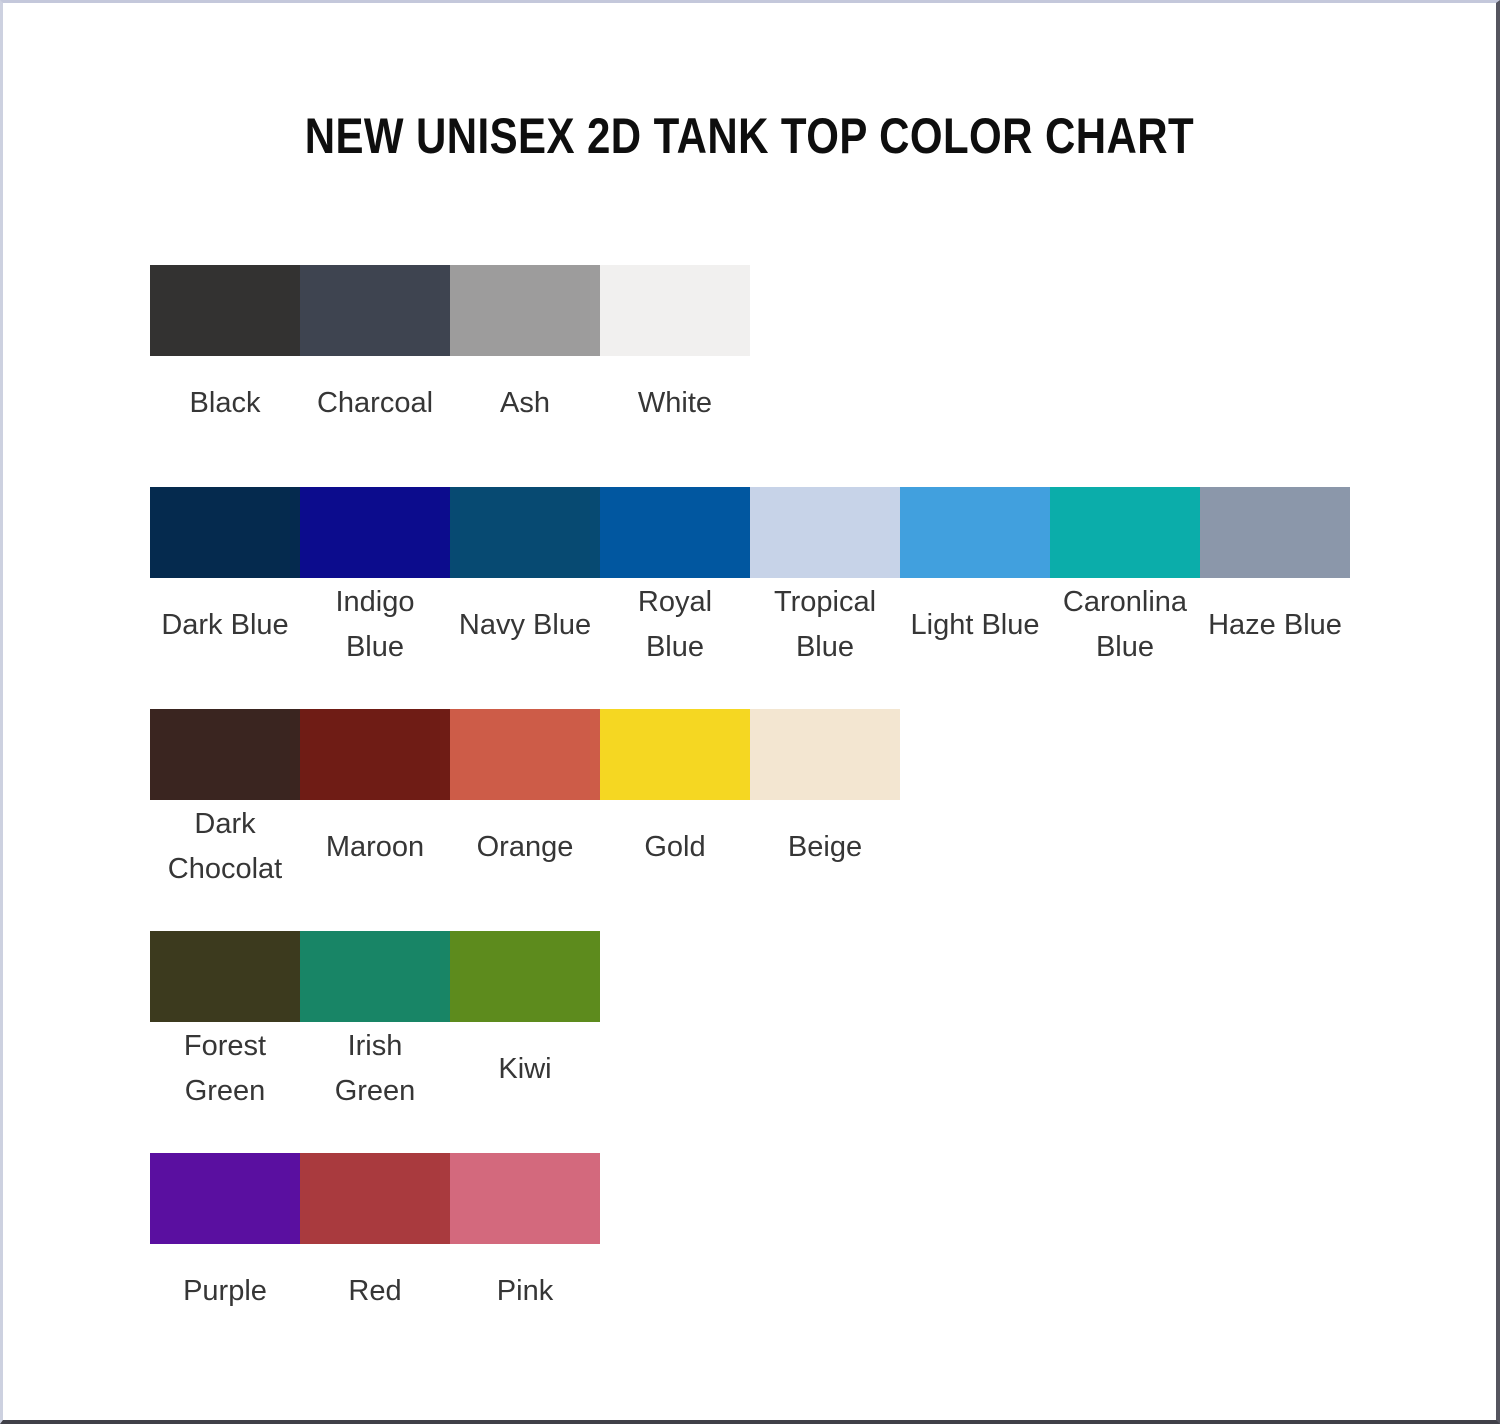  What do you see at coordinates (375, 1068) in the screenshot?
I see `color-label-irish-green: Irish Green` at bounding box center [375, 1068].